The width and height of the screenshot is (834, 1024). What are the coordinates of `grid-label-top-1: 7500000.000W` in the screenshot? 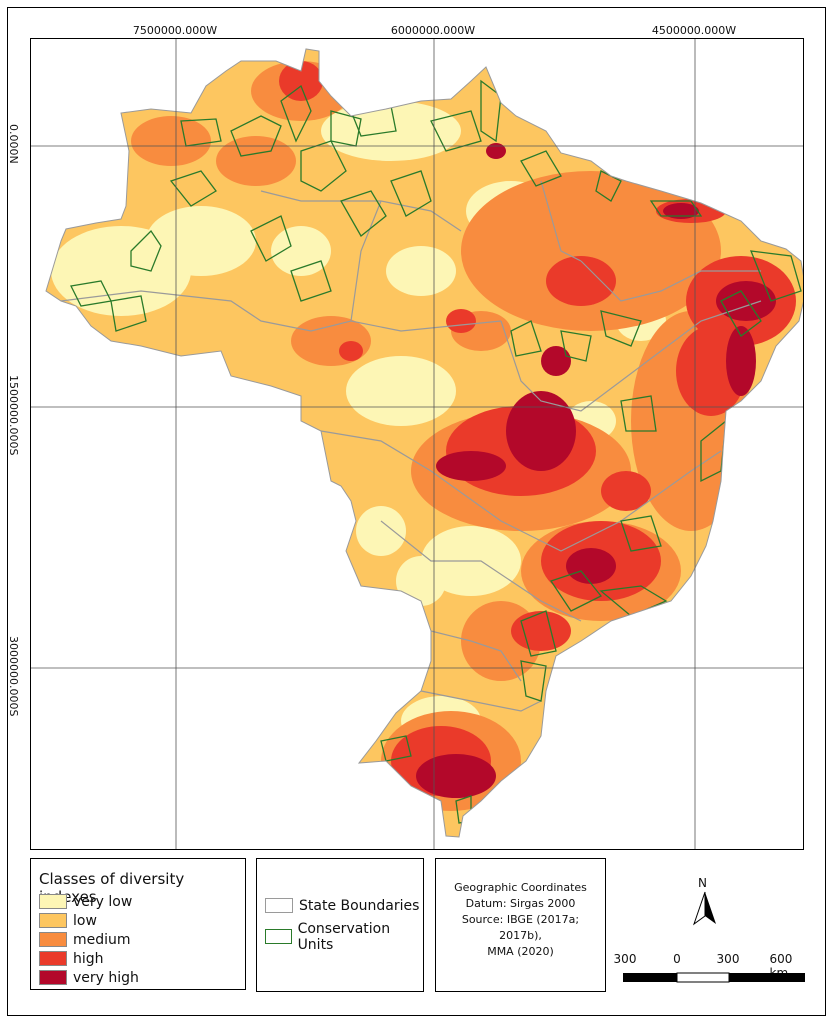 It's located at (175, 30).